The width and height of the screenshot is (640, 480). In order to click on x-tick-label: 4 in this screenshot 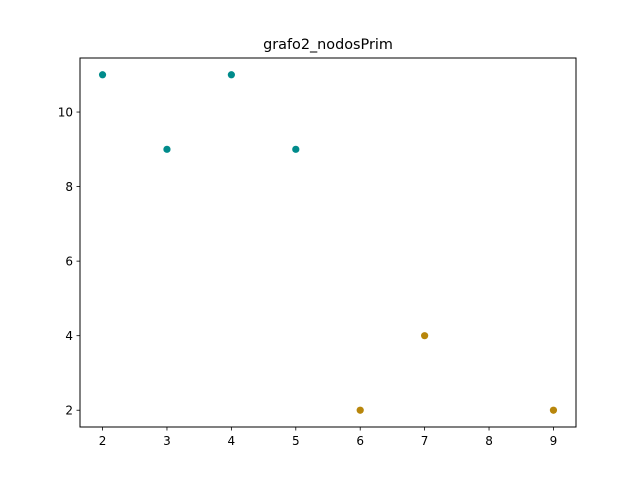, I will do `click(232, 441)`.